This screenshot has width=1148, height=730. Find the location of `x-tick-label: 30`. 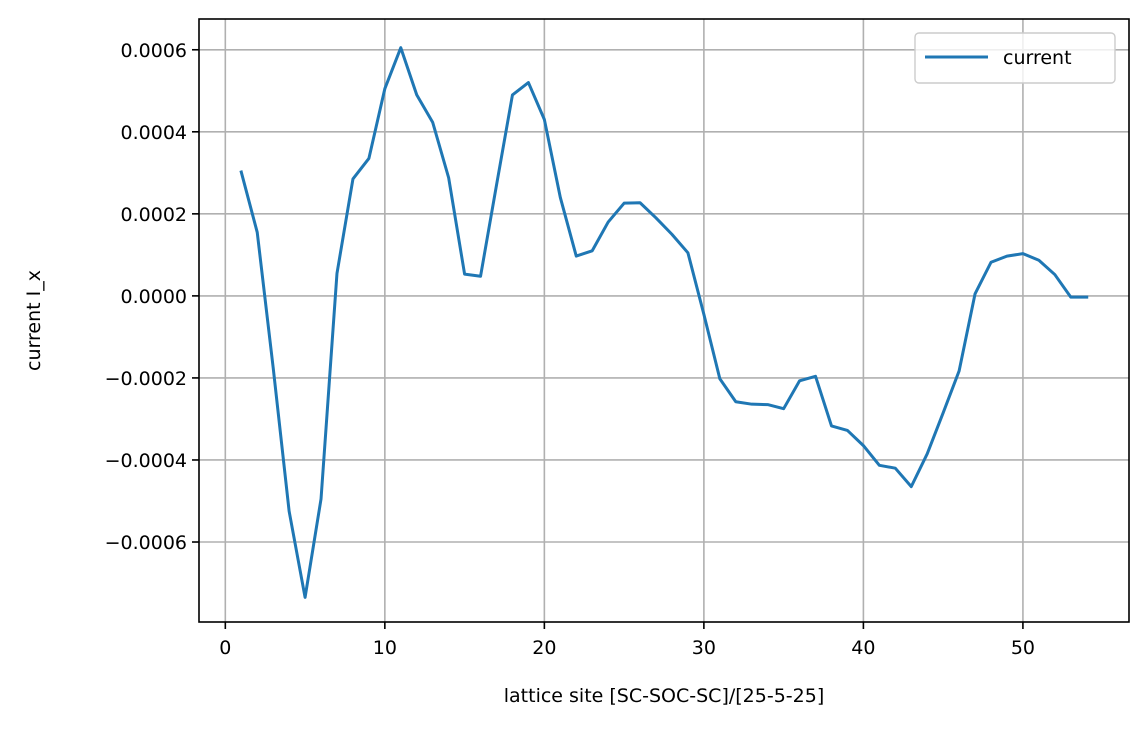

x-tick-label: 30 is located at coordinates (704, 648).